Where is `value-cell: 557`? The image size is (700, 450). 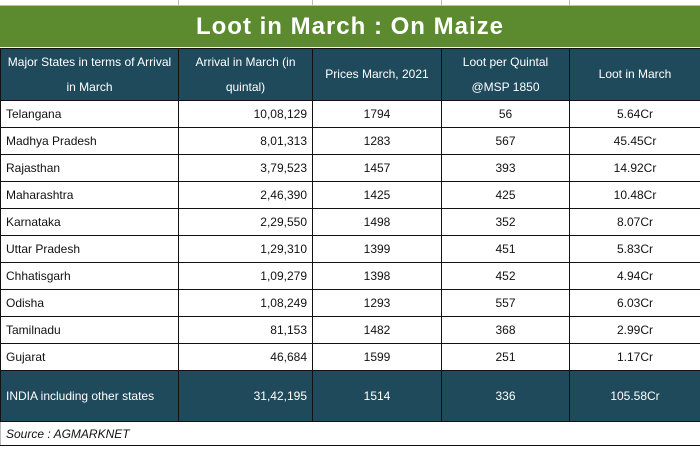 value-cell: 557 is located at coordinates (505, 303).